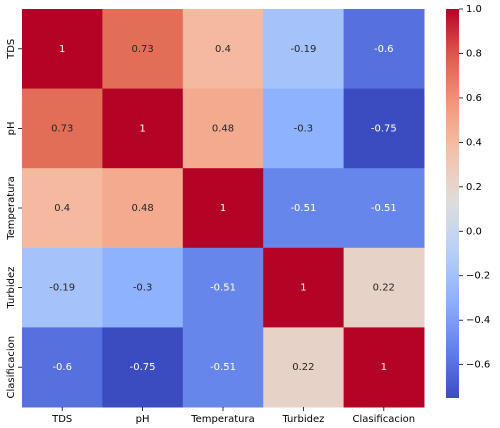 This screenshot has height=428, width=500. I want to click on colorbar-ticks: 1.0 0.8 0.6 0.4 0.2 0.0 −0.2 −0.4 −0.6, so click(474, 187).